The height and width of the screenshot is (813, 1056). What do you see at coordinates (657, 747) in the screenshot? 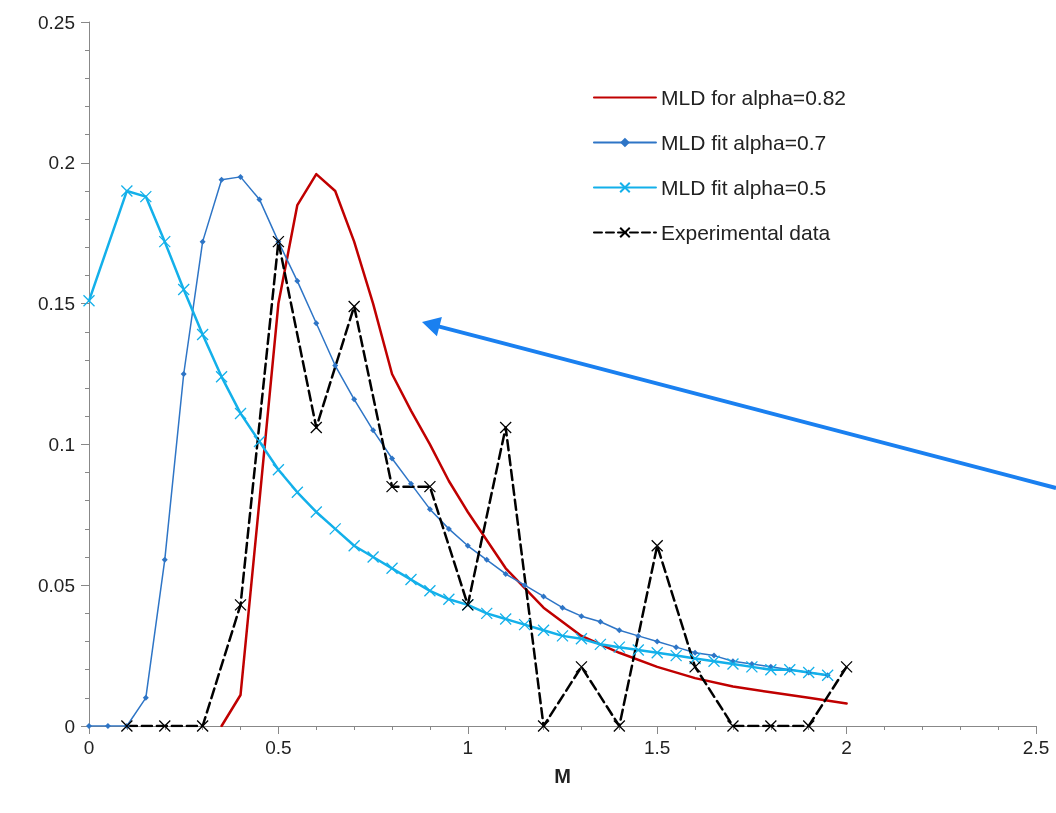
I see `x-tick-label: 1.5` at bounding box center [657, 747].